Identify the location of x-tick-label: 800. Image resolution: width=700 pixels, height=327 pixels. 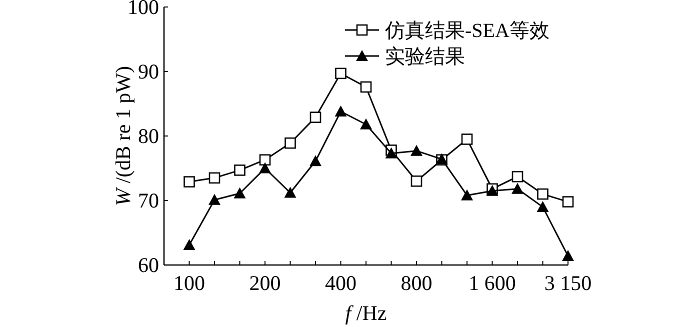
(416, 283).